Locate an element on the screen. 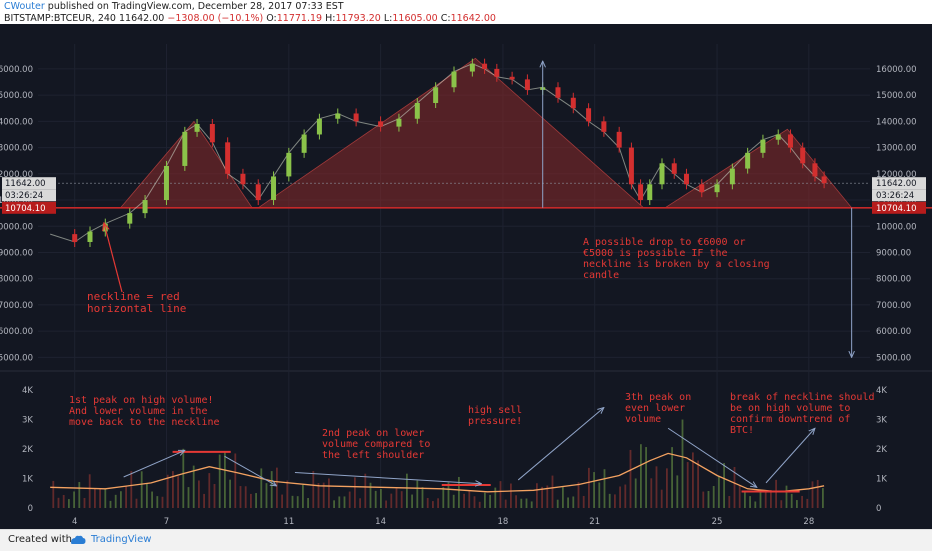  price-tick-right: 7000.00 is located at coordinates (893, 306).